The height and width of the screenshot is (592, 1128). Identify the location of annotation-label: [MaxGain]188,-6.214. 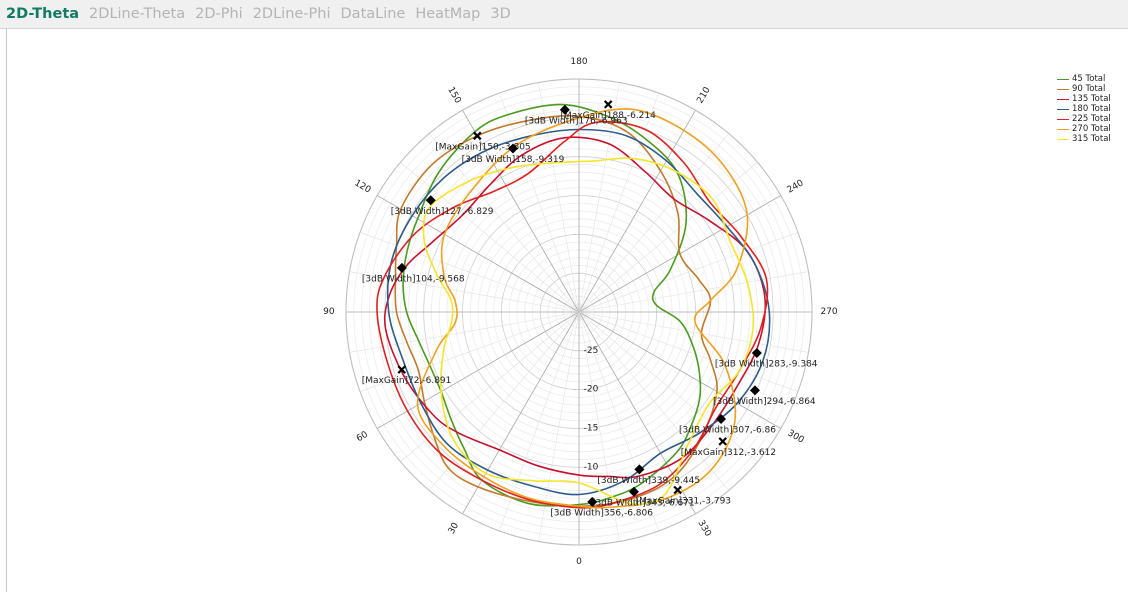
(608, 116).